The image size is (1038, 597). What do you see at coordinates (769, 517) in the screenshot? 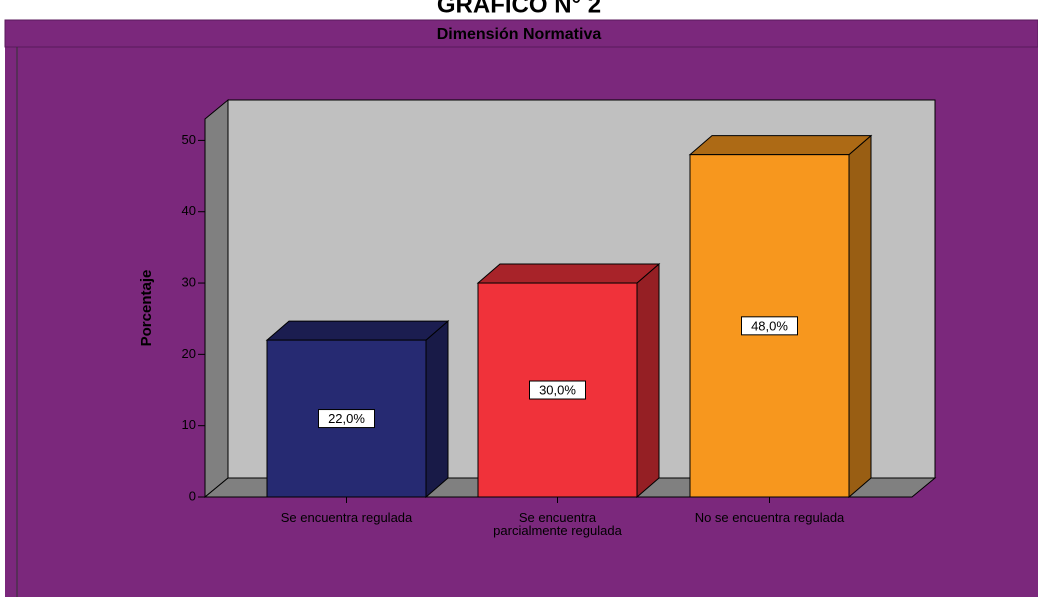
I see `x-tick-label: No se encuentra regulada` at bounding box center [769, 517].